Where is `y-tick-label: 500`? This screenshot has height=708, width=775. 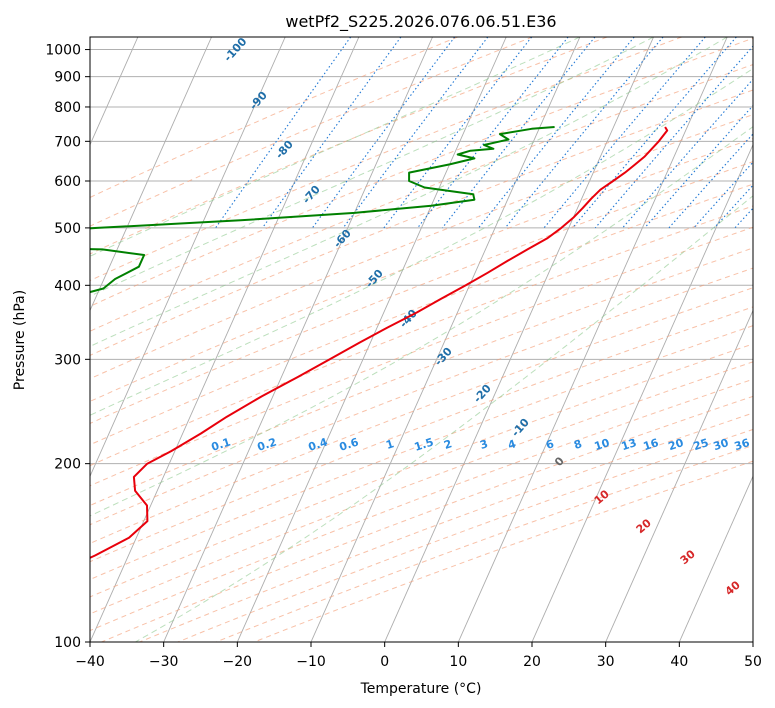
y-tick-label: 500 is located at coordinates (67, 229).